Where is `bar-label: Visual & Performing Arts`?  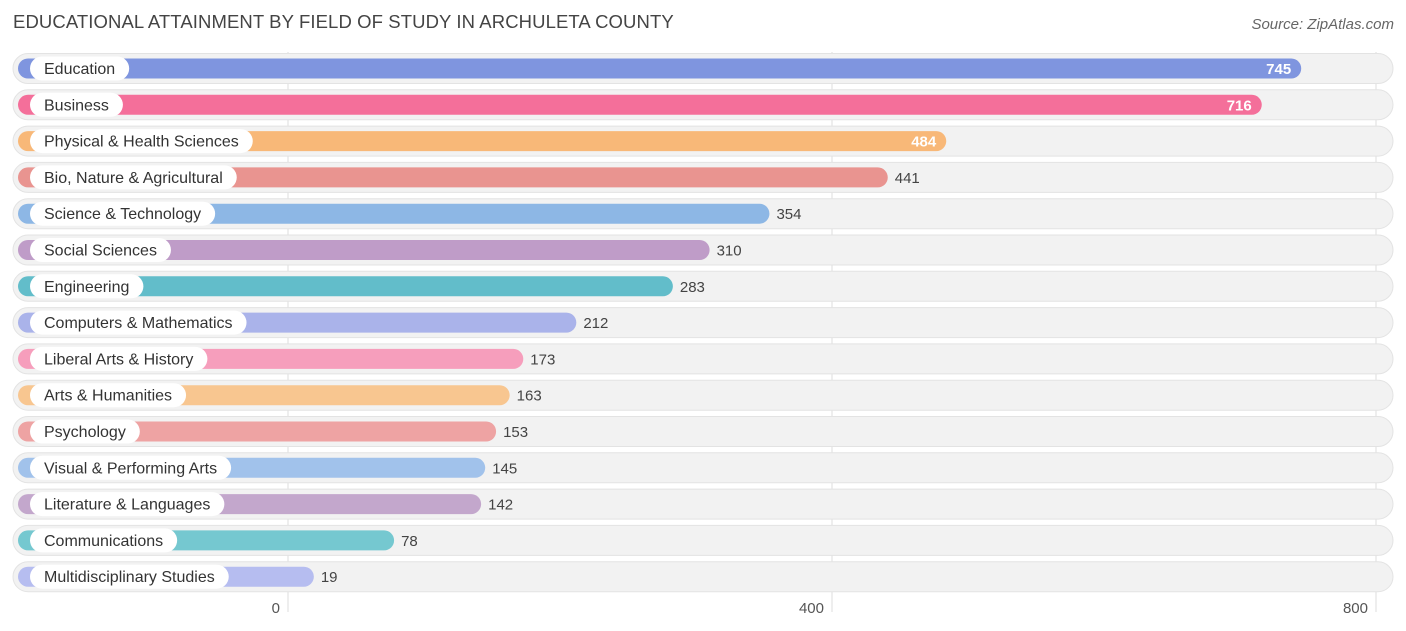
bar-label: Visual & Performing Arts is located at coordinates (130, 468).